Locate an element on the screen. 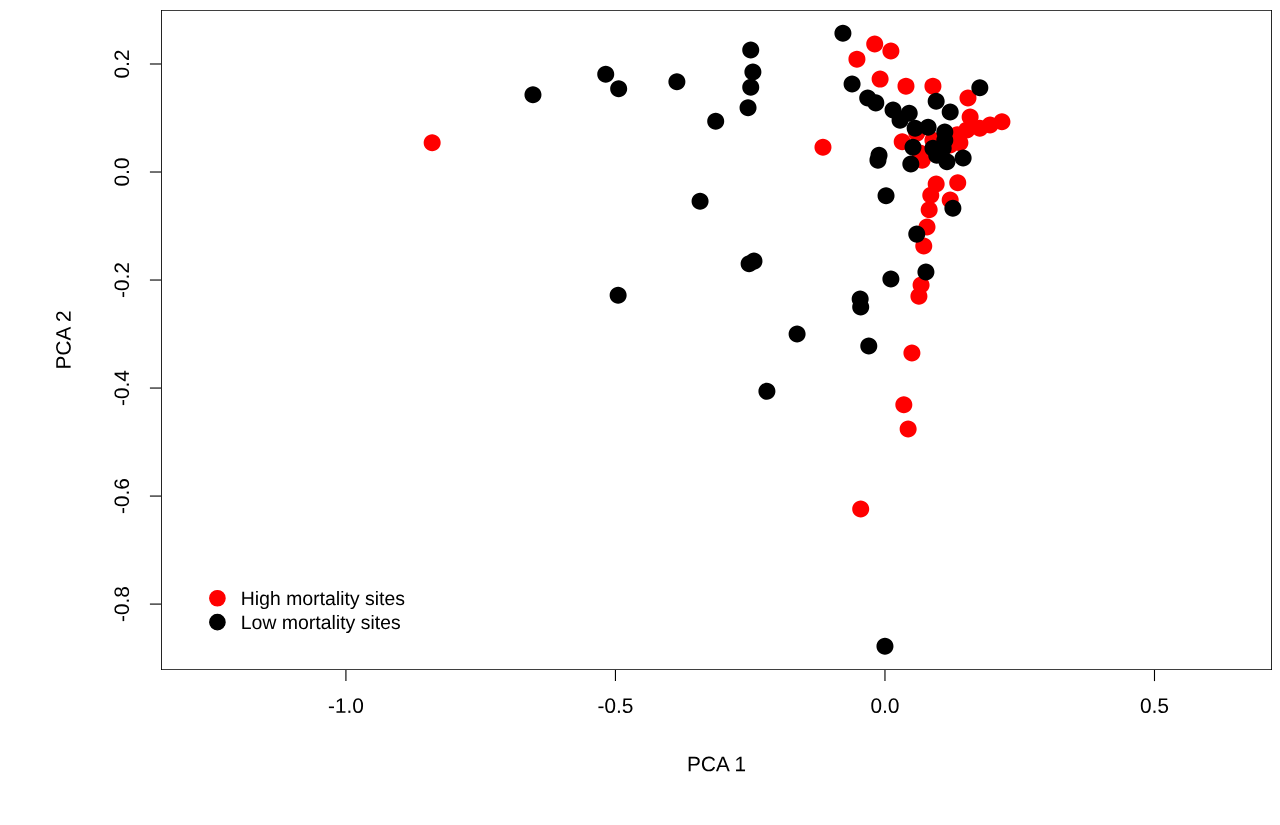  legend-label: Low mortality sites is located at coordinates (321, 624).